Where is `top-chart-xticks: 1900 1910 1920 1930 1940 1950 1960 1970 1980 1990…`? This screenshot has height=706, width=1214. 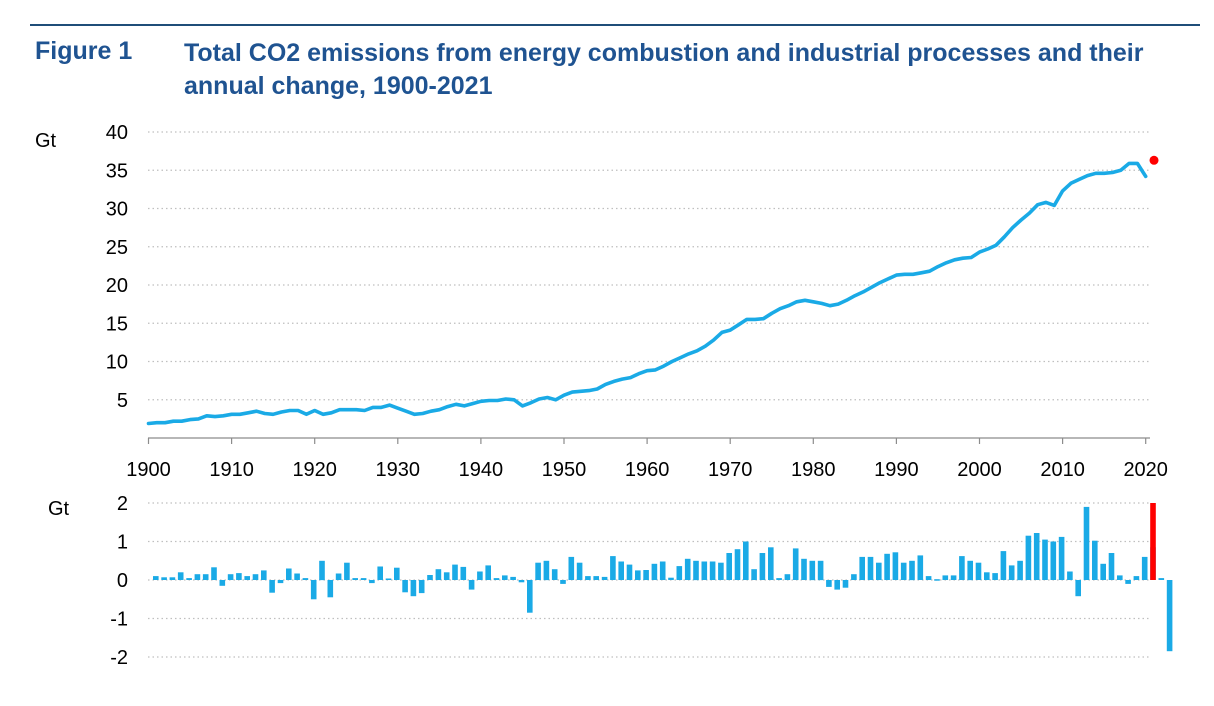 top-chart-xticks: 1900 1910 1920 1930 1940 1950 1960 1970 1980 1990… is located at coordinates (647, 459).